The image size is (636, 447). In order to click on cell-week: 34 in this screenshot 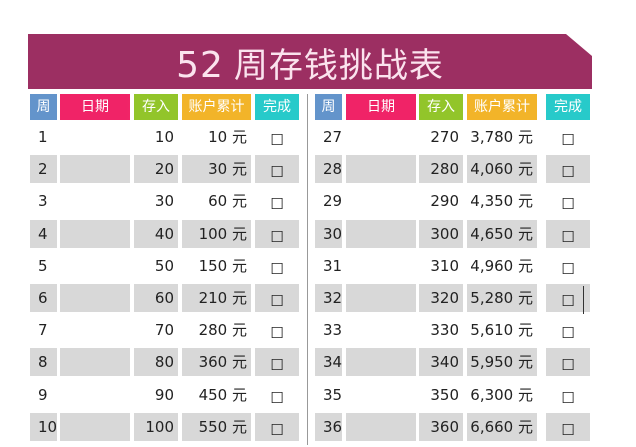, I will do `click(328, 362)`.